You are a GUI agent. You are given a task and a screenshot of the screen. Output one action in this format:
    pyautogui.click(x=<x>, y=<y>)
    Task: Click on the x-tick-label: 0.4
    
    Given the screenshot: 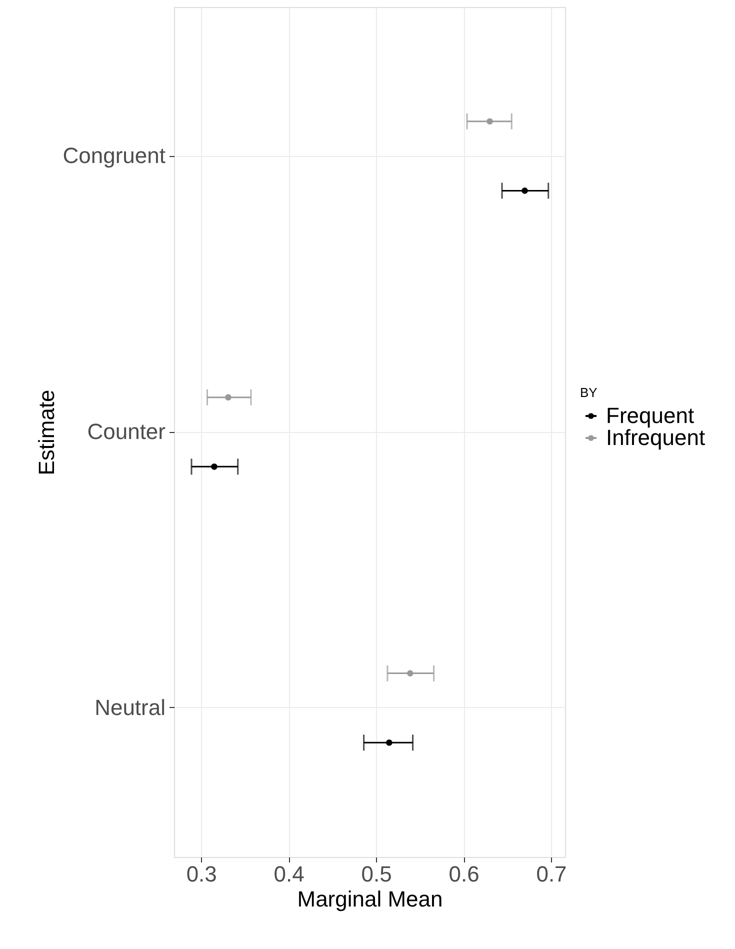 What is the action you would take?
    pyautogui.click(x=289, y=874)
    